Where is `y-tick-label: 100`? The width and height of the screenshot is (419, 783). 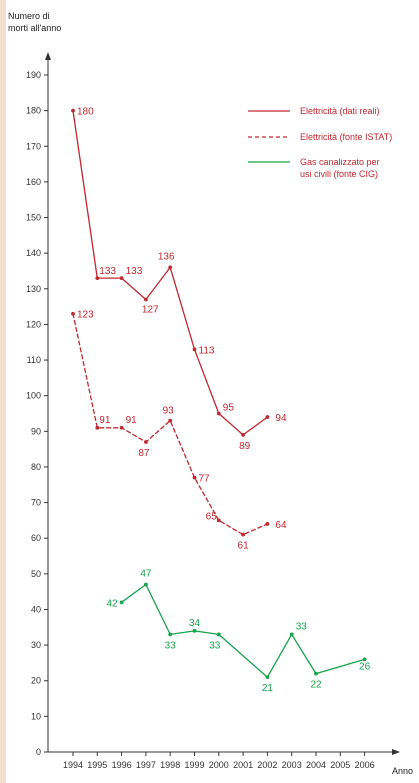
y-tick-label: 100 is located at coordinates (33, 396).